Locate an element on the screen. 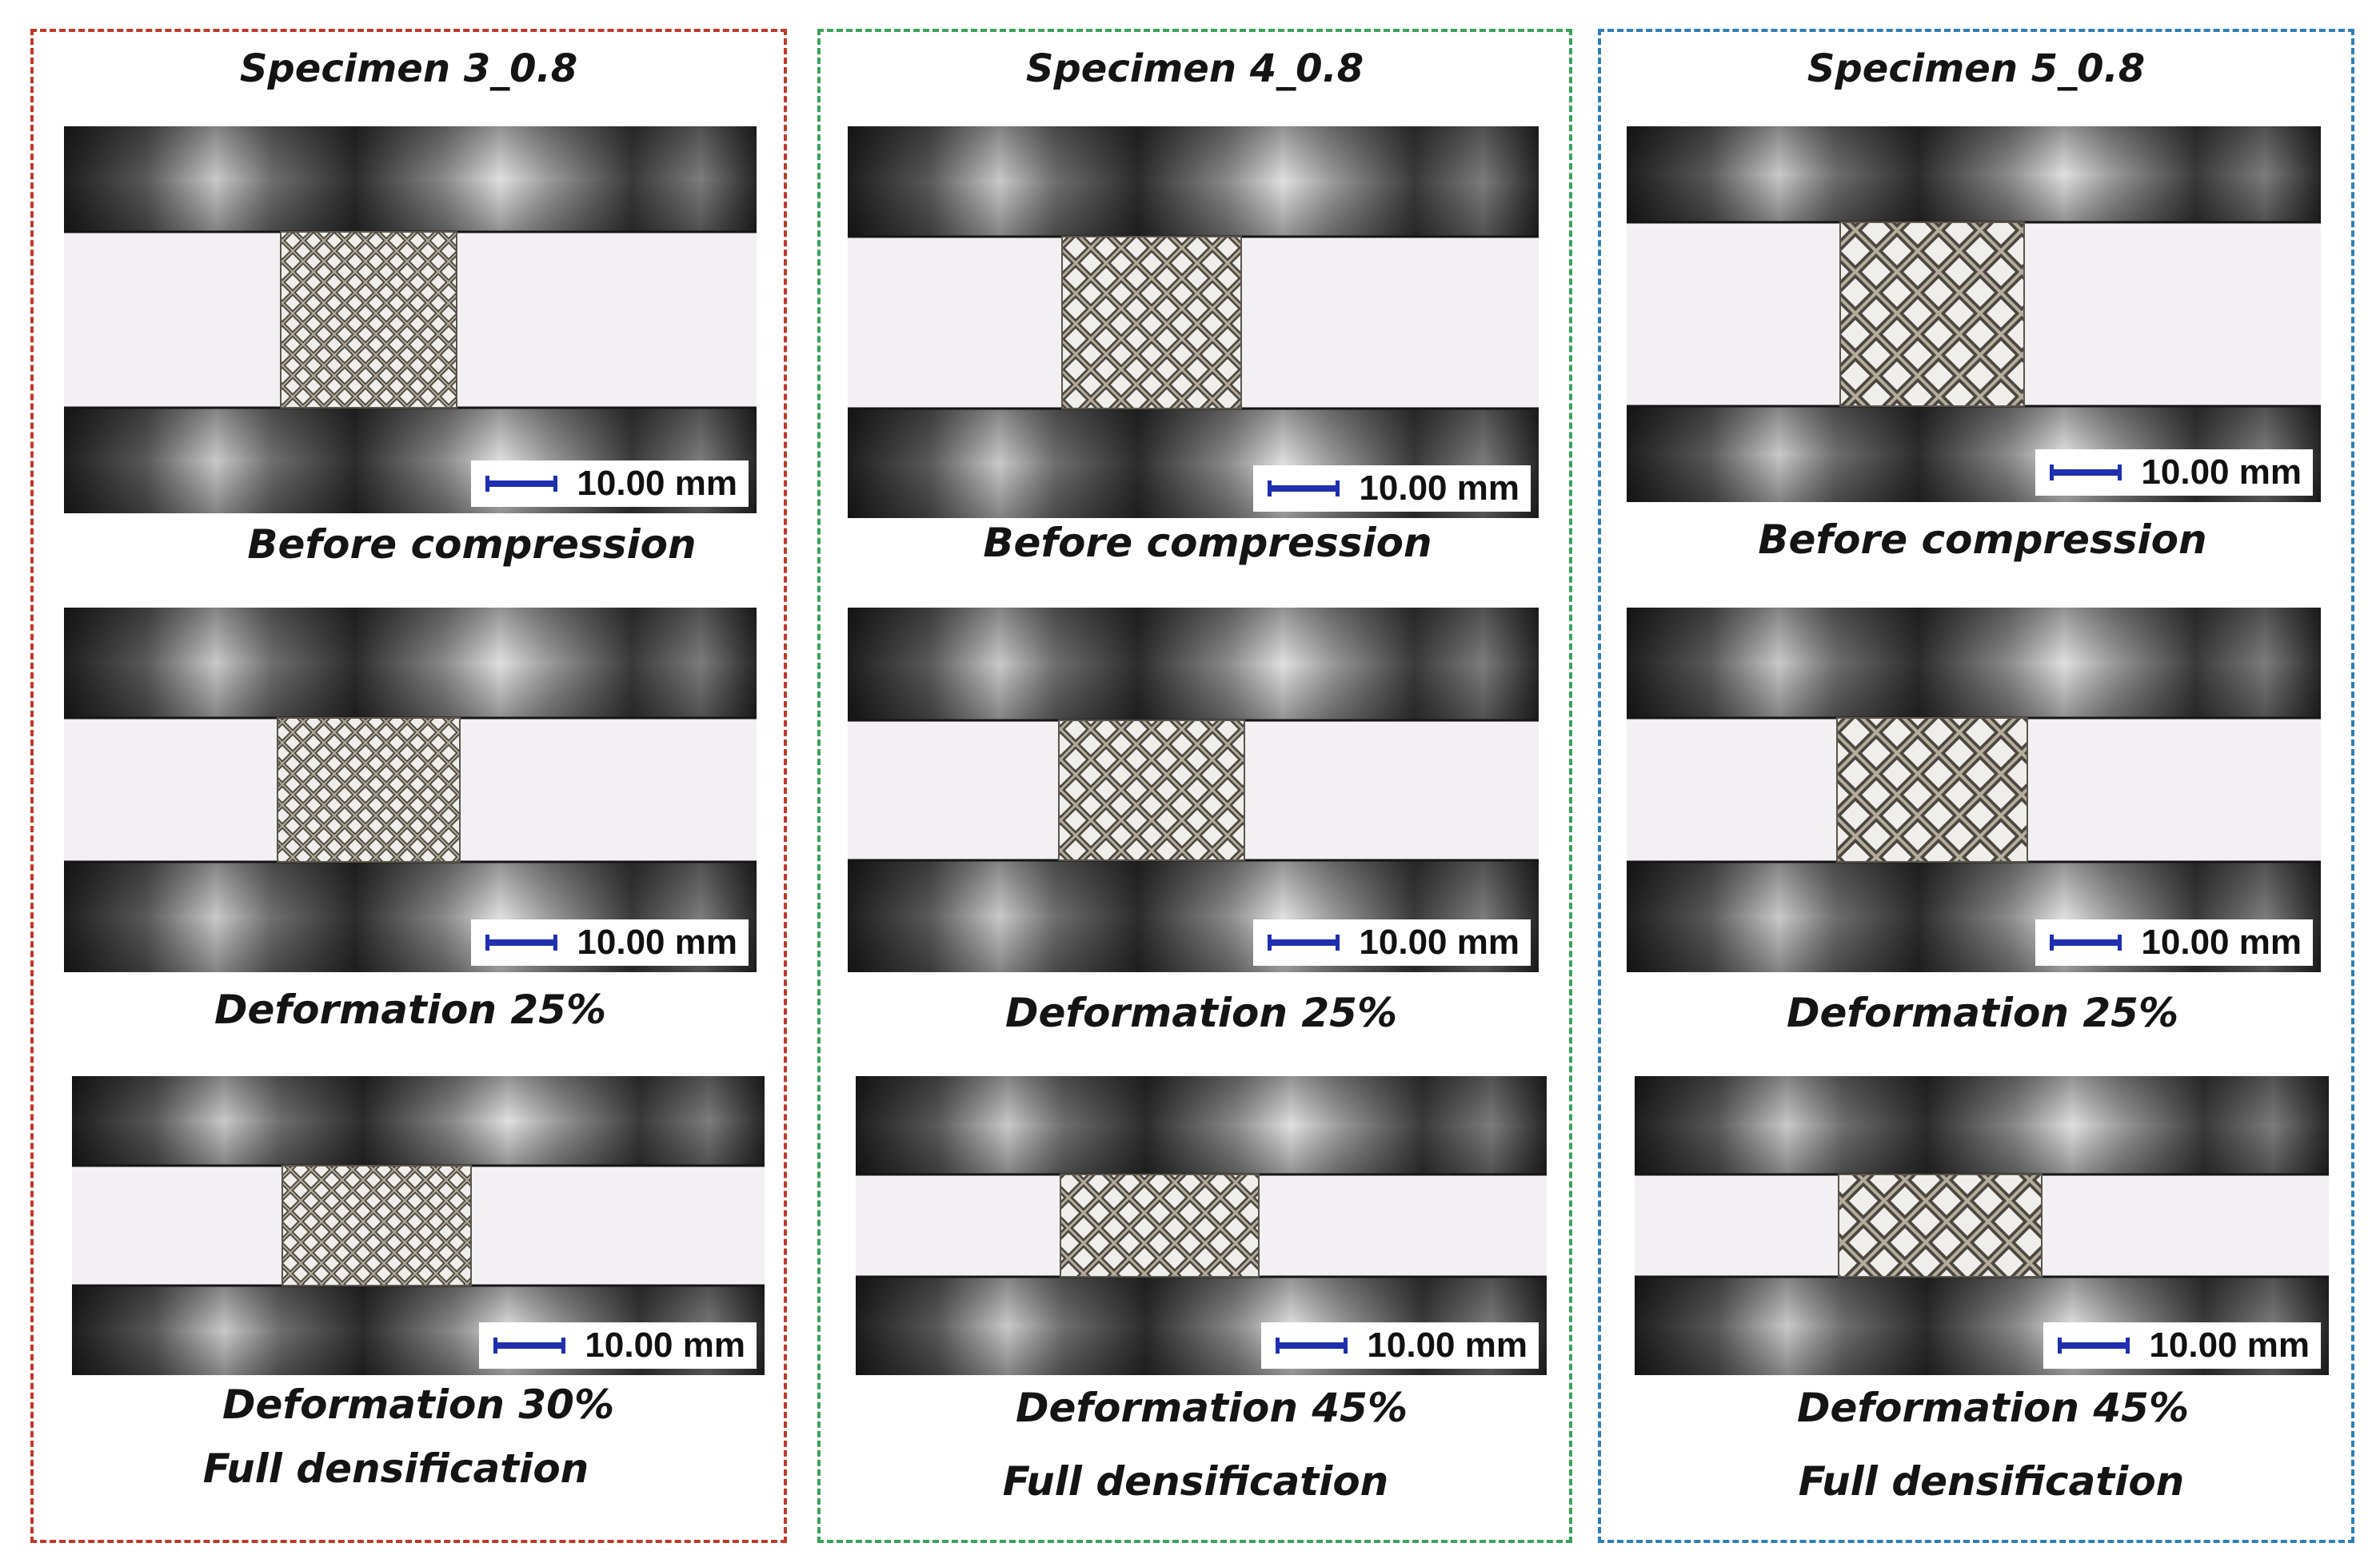  photo-specimen-3-before: 10.00 mm is located at coordinates (410, 319).